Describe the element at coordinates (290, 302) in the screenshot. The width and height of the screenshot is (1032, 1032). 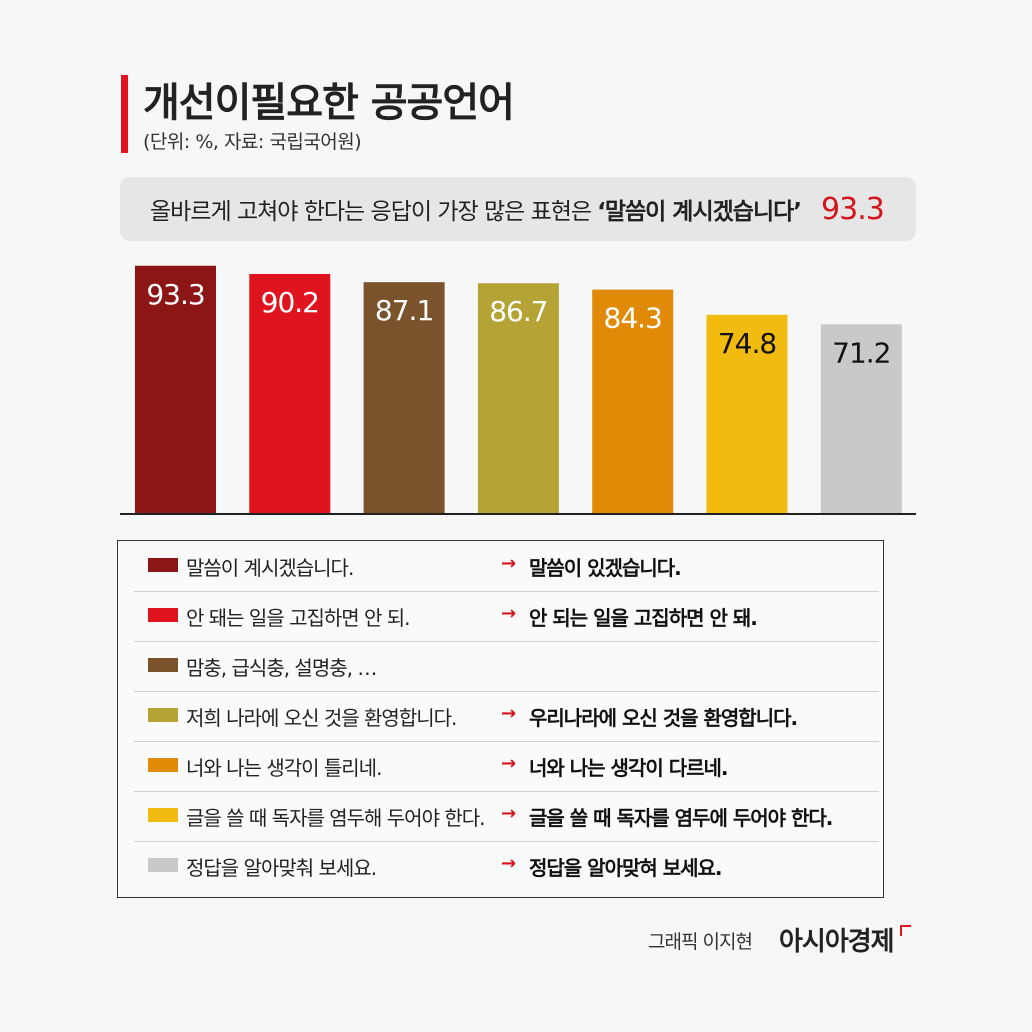
I see `bar-value-label: 90.2` at that location.